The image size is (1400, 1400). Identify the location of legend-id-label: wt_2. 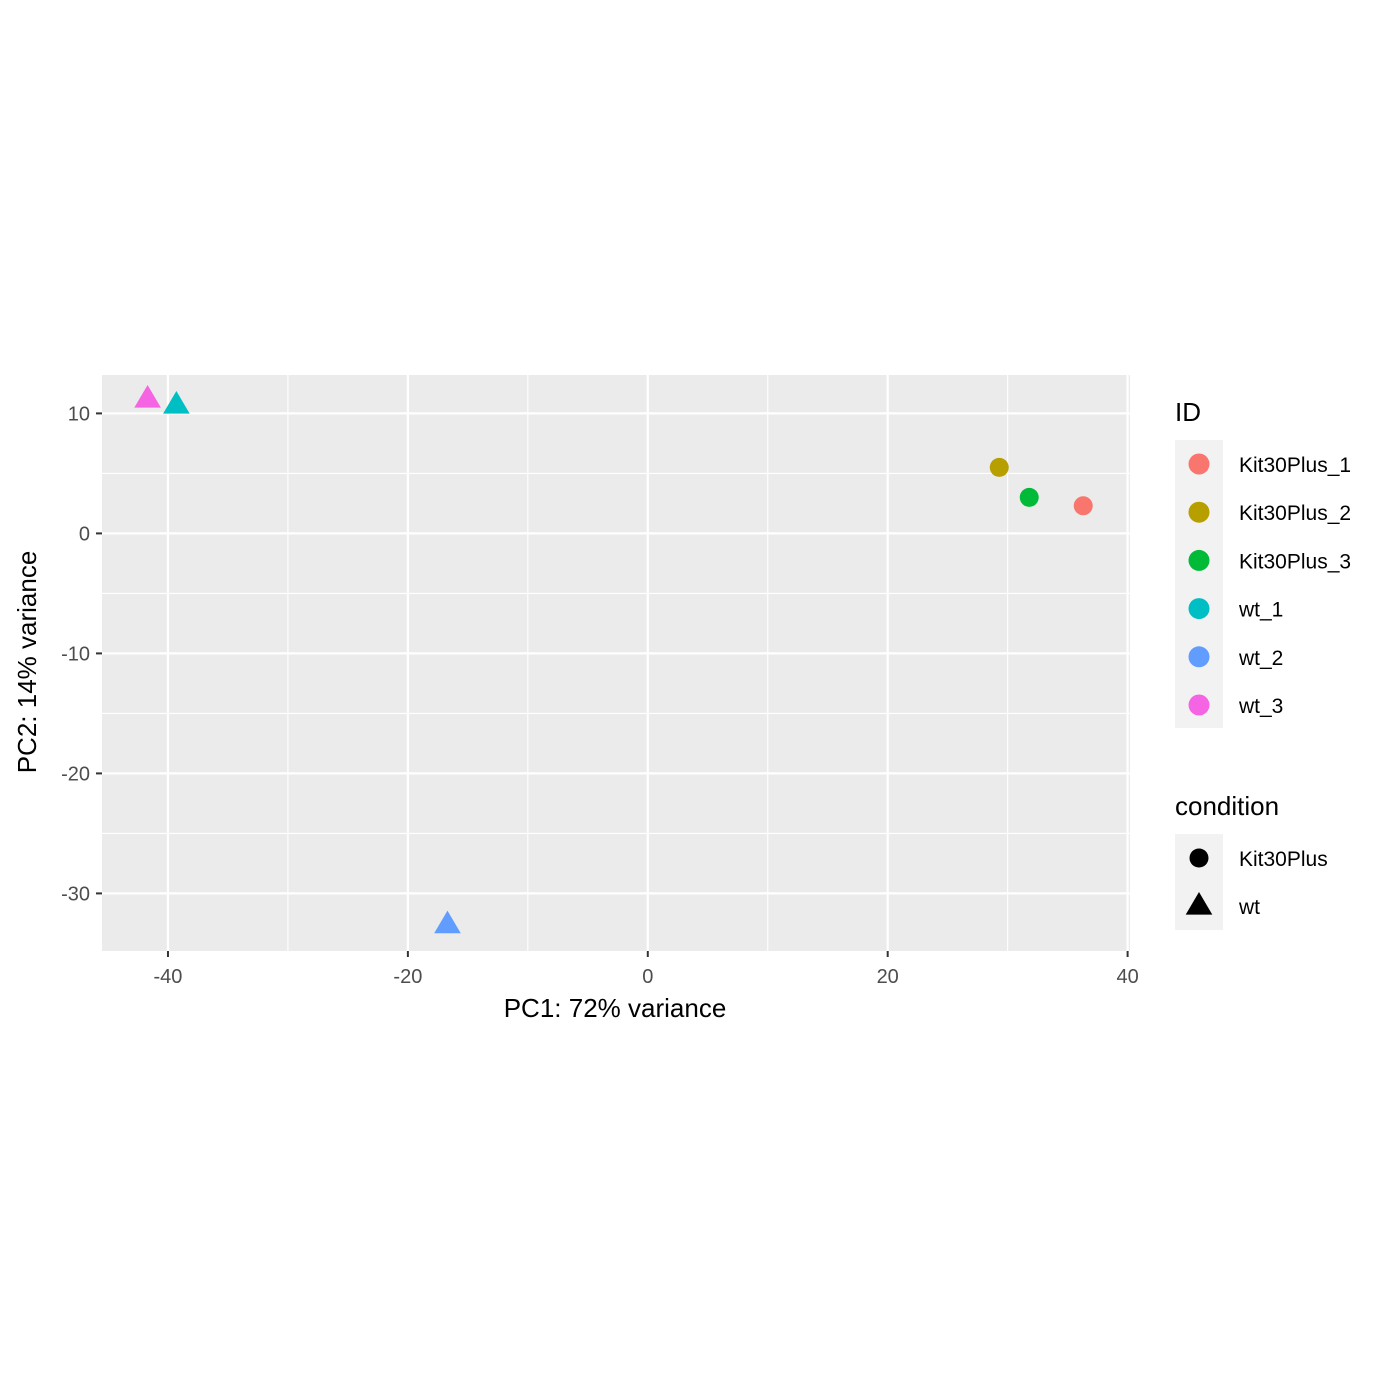
(1260, 658).